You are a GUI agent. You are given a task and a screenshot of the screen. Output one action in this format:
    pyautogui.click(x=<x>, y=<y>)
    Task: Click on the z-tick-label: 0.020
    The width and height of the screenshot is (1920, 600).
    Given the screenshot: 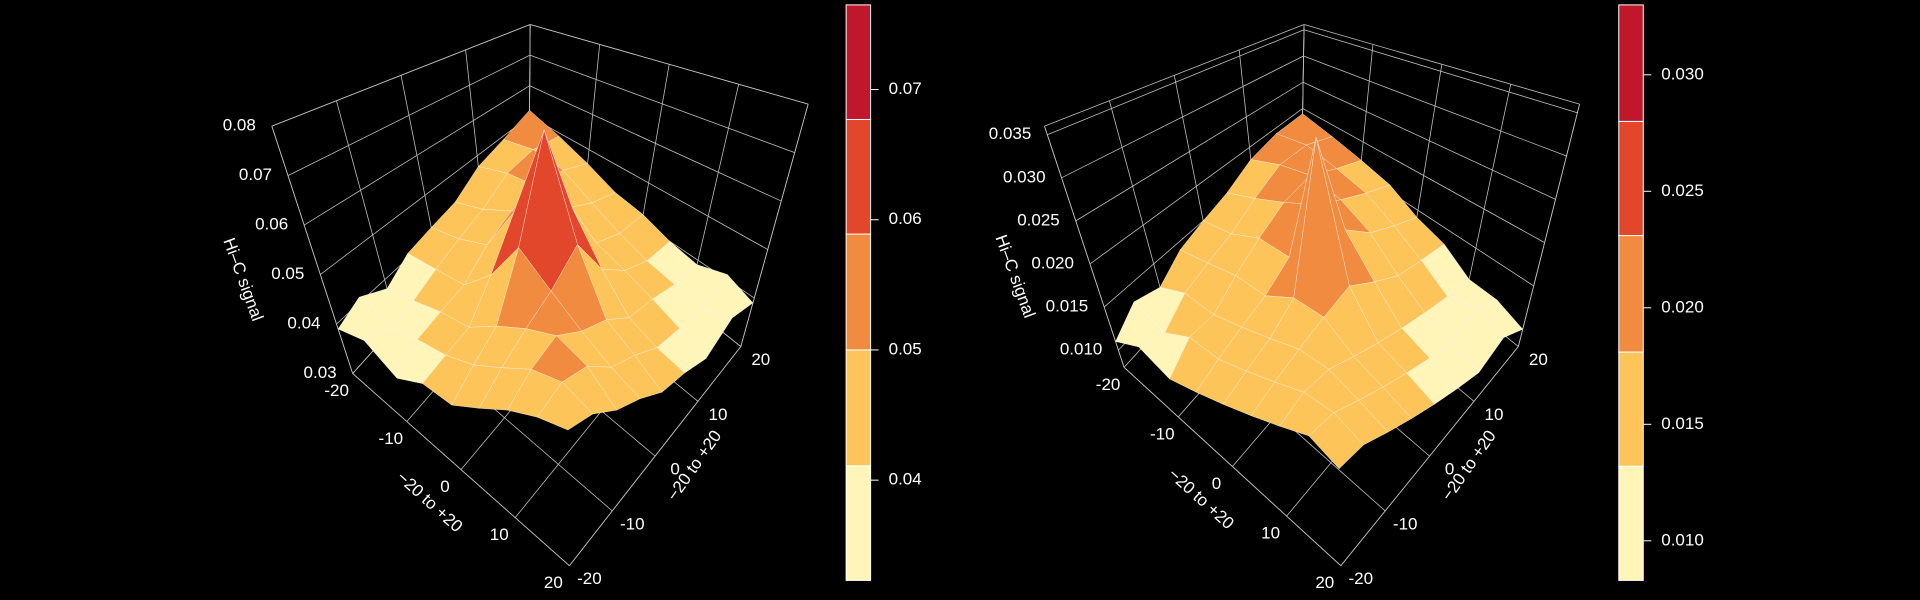 What is the action you would take?
    pyautogui.click(x=1052, y=262)
    